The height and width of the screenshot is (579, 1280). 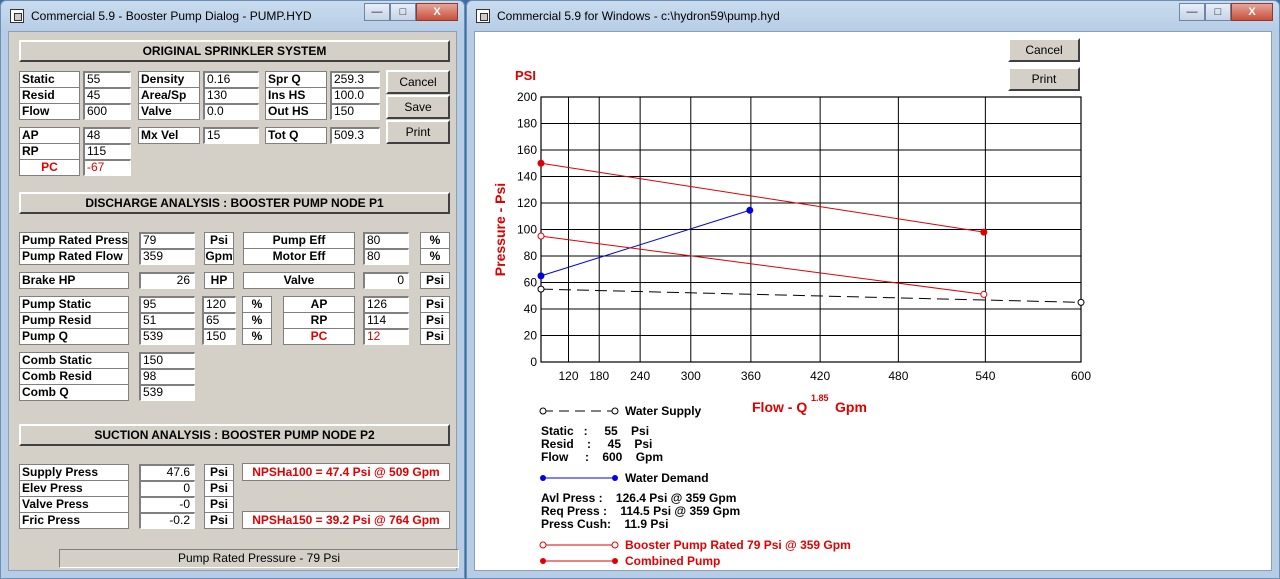 What do you see at coordinates (257, 320) in the screenshot?
I see `pump-resid-pct-unit: %` at bounding box center [257, 320].